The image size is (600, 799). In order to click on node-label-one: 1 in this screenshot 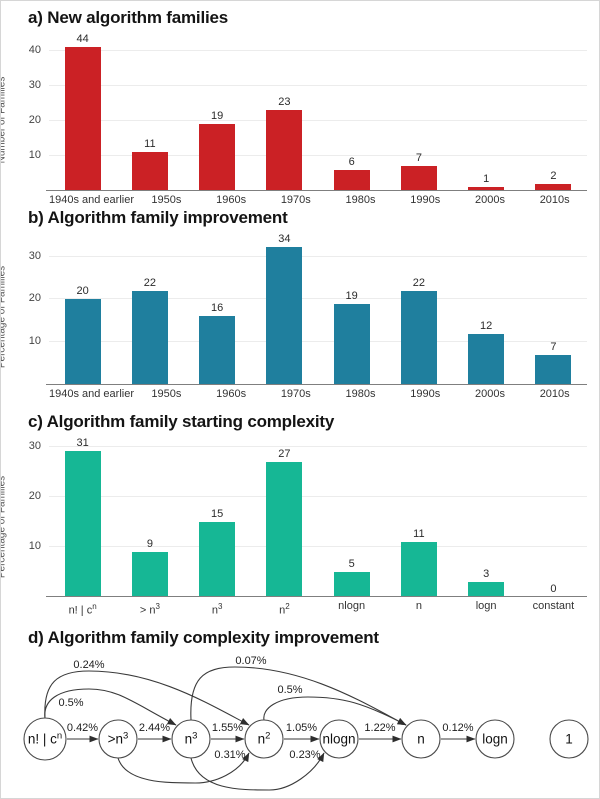, I will do `click(569, 739)`.